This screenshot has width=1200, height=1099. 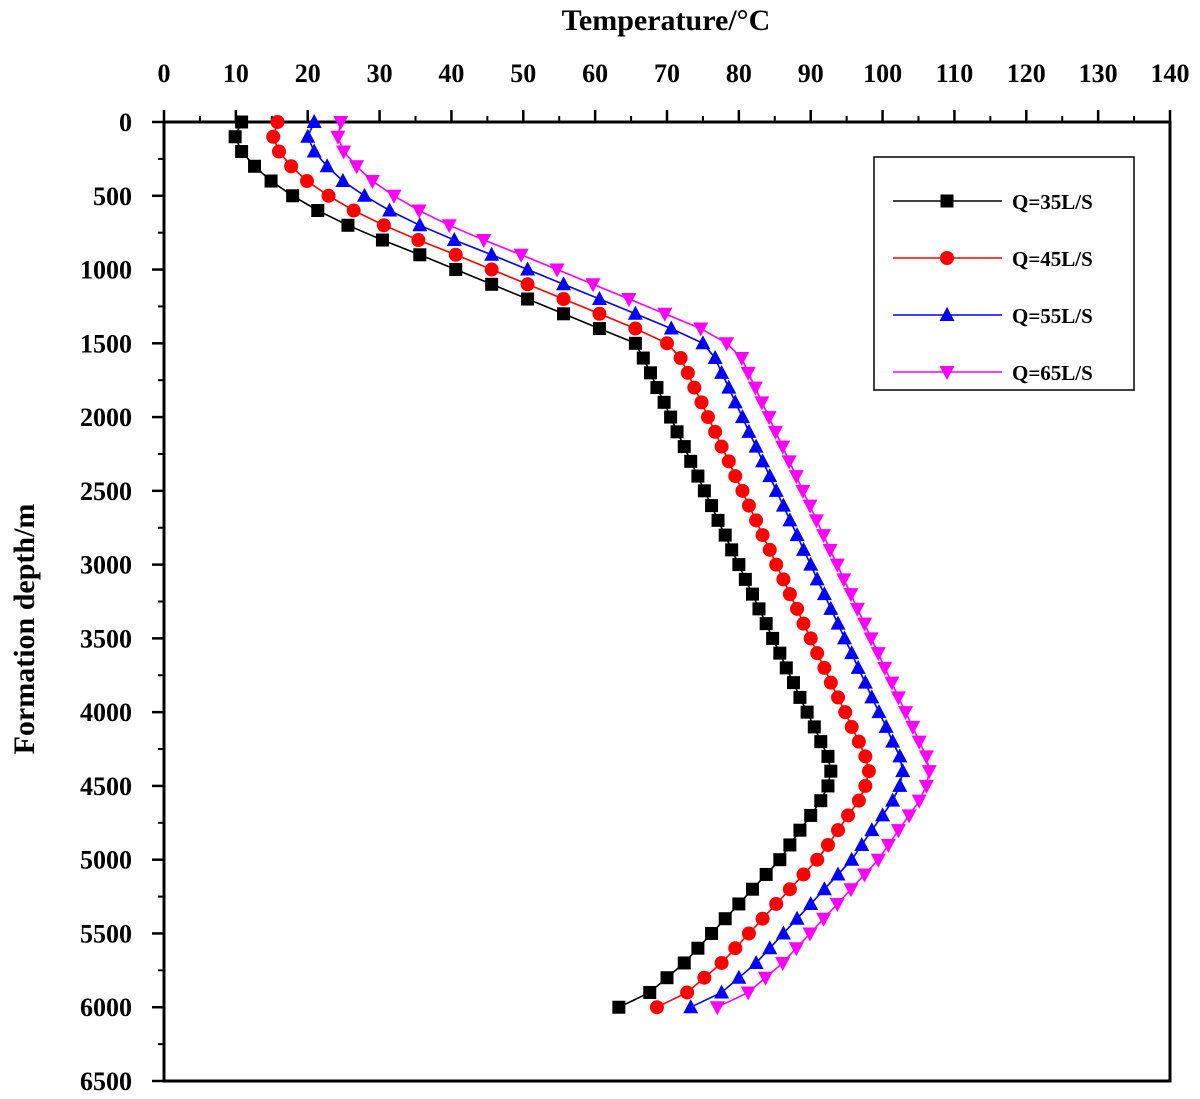 I want to click on legend-marker, so click(x=947, y=373).